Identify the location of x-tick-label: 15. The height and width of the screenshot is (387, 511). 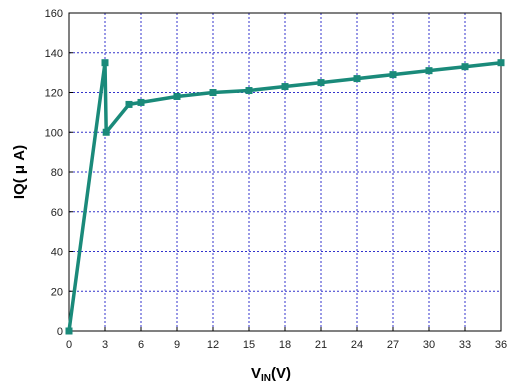
(249, 345).